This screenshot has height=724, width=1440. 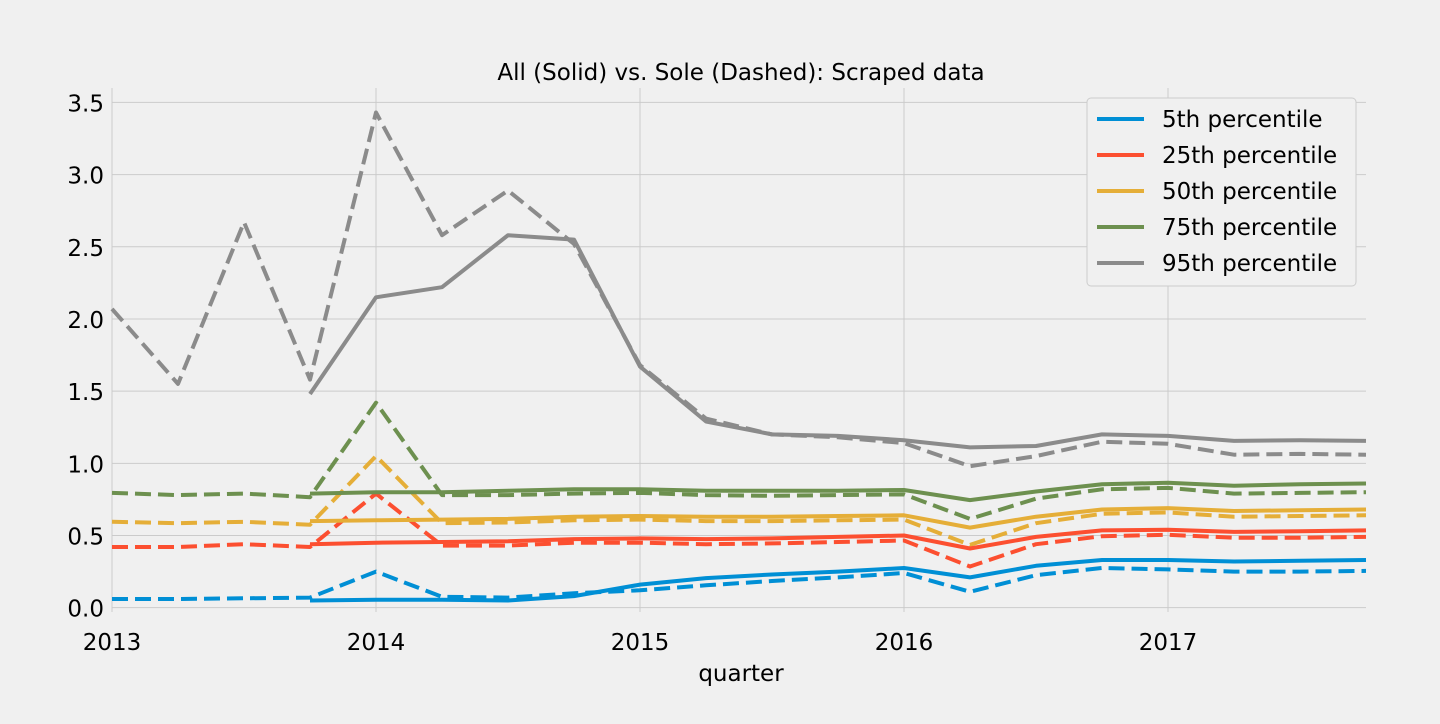 I want to click on legend-label: 5th percentile, so click(x=1242, y=120).